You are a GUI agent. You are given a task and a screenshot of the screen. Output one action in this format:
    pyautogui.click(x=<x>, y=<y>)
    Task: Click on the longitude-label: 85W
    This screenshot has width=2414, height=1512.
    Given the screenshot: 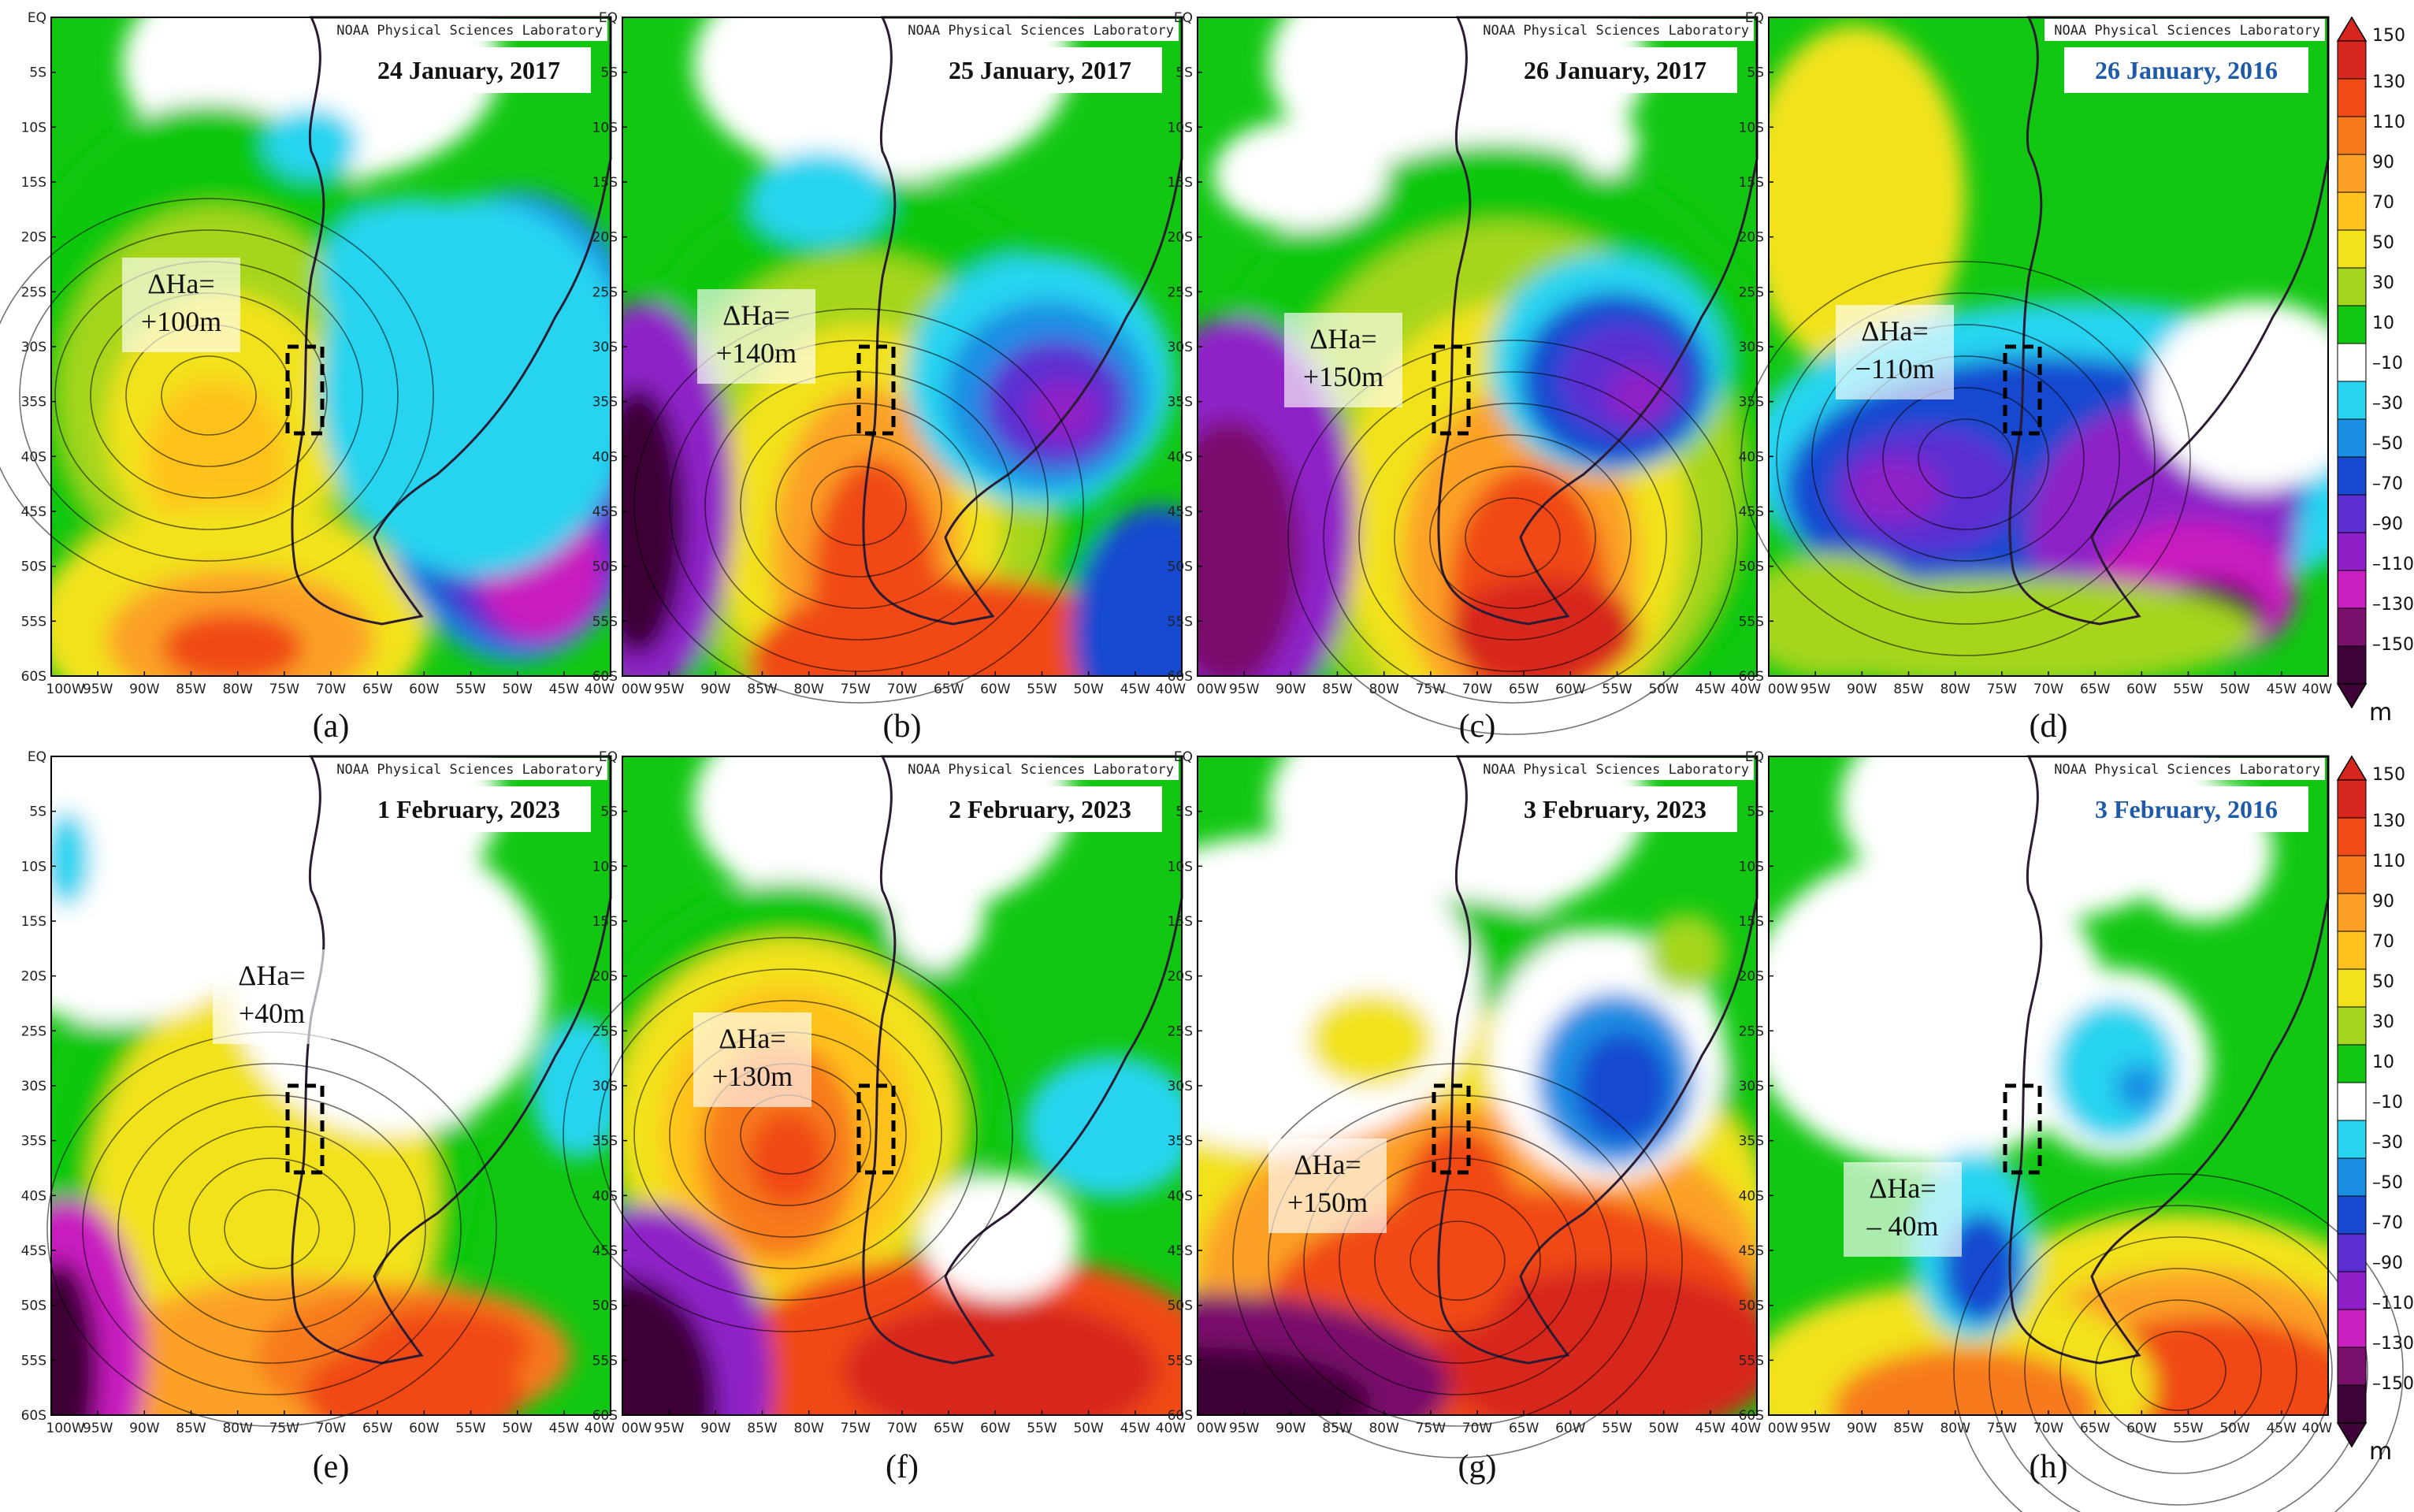 What is the action you would take?
    pyautogui.click(x=762, y=689)
    